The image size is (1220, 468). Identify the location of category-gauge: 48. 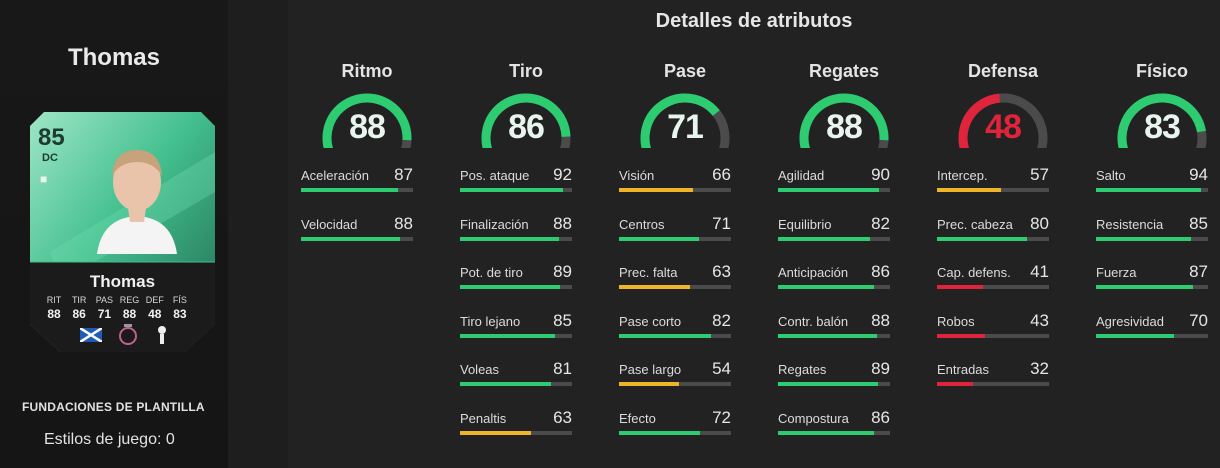
(1003, 118).